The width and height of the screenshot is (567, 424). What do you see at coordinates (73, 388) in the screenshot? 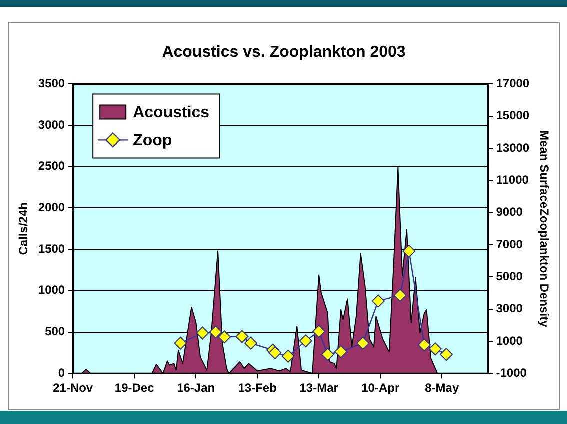
I see `x-tick-label: 21-Nov` at bounding box center [73, 388].